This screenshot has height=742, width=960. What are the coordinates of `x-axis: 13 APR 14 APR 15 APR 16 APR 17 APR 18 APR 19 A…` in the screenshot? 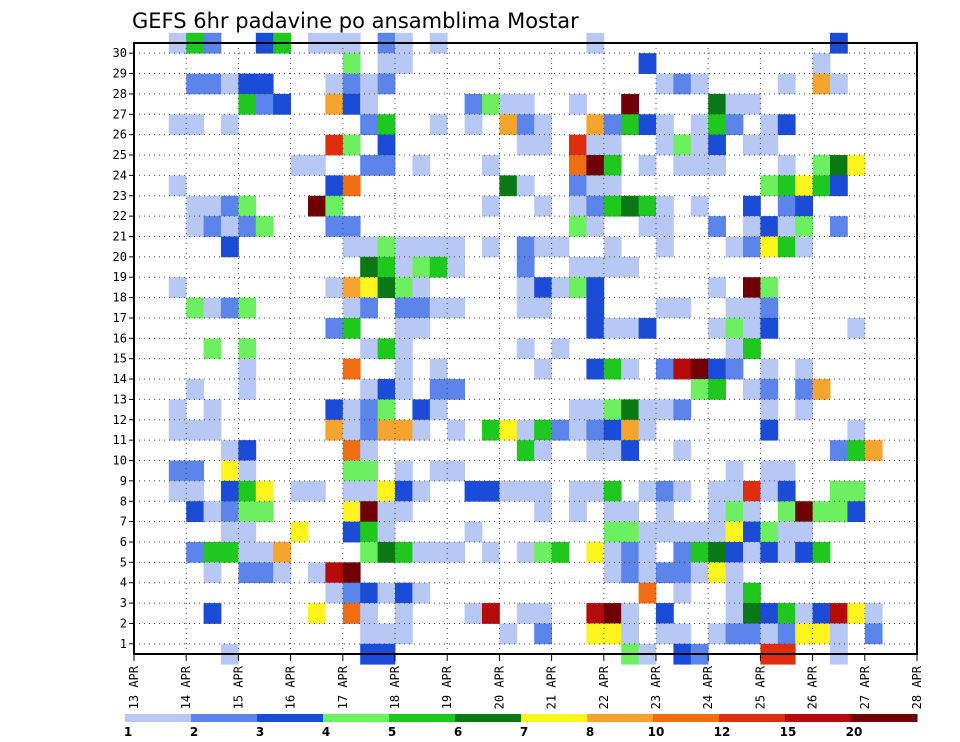 It's located at (525, 681).